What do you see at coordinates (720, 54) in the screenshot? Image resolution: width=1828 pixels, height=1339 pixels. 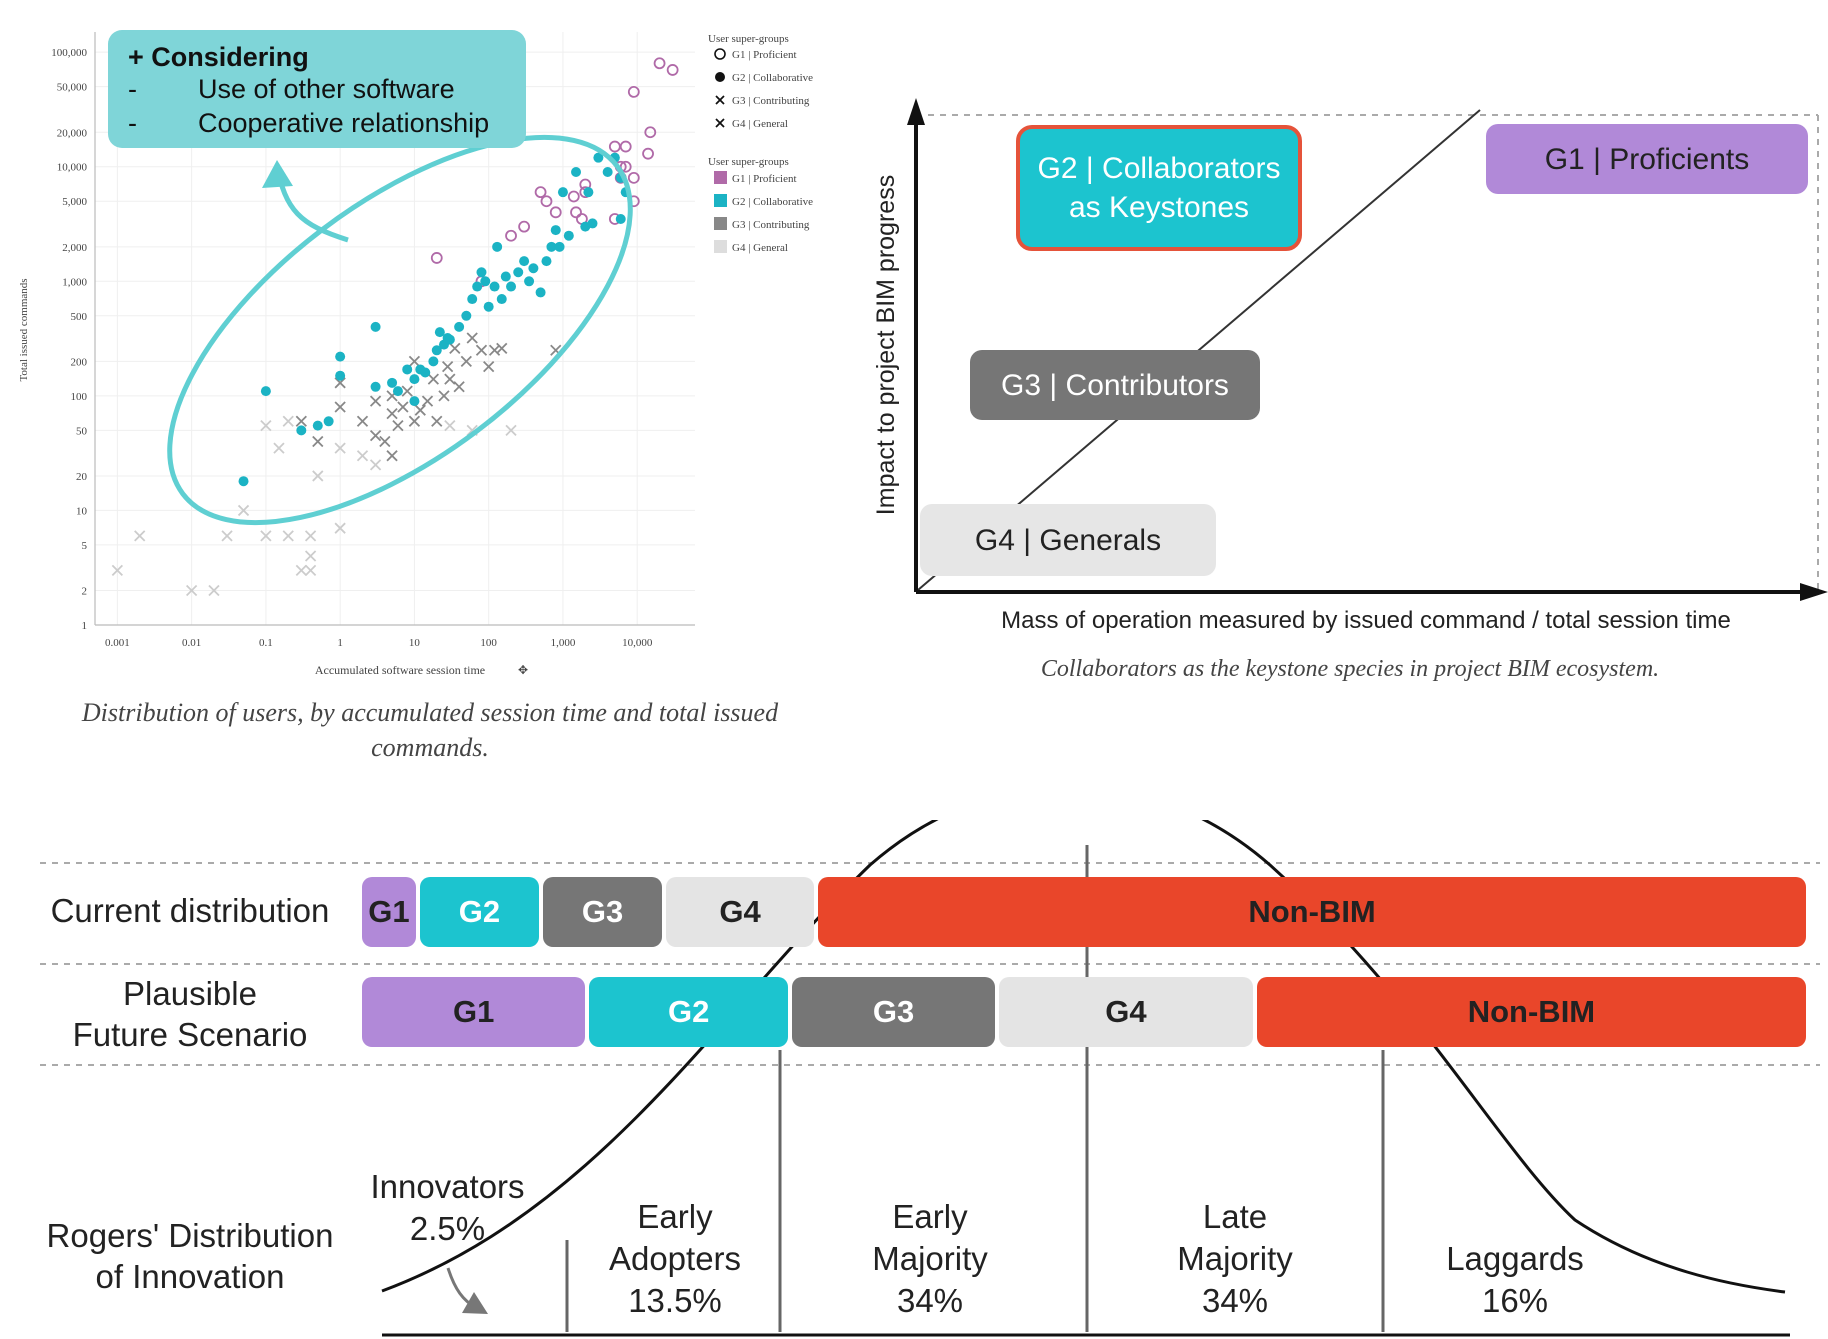 I see `legend-marker-open-circle` at bounding box center [720, 54].